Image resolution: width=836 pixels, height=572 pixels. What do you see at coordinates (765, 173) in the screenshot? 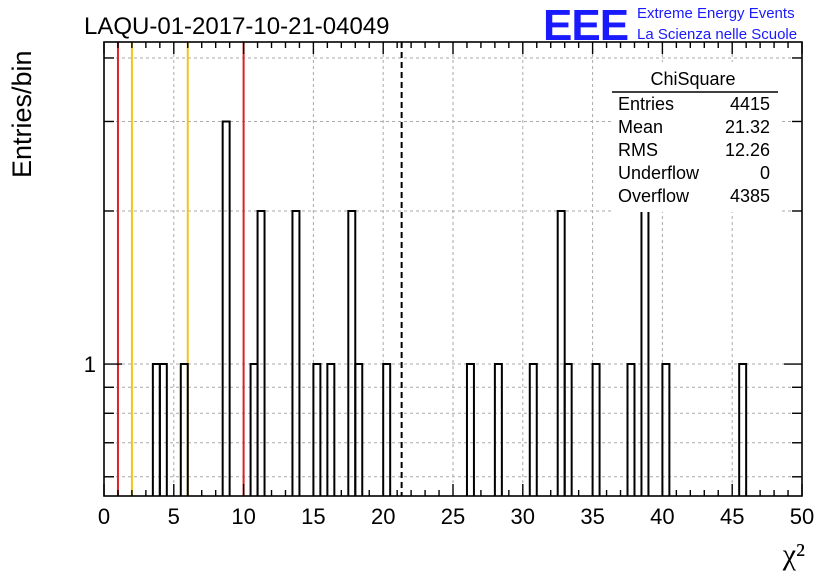
I see `stats-value: 0` at bounding box center [765, 173].